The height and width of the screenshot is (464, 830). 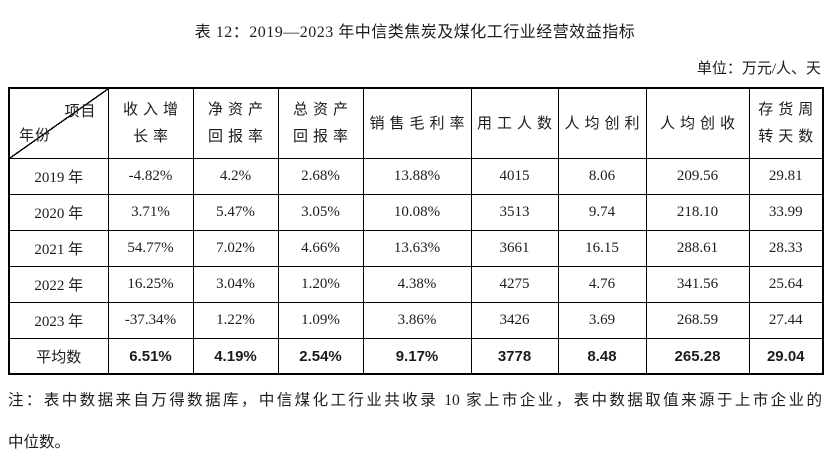 What do you see at coordinates (58, 284) in the screenshot?
I see `row-year-label: 2022 年` at bounding box center [58, 284].